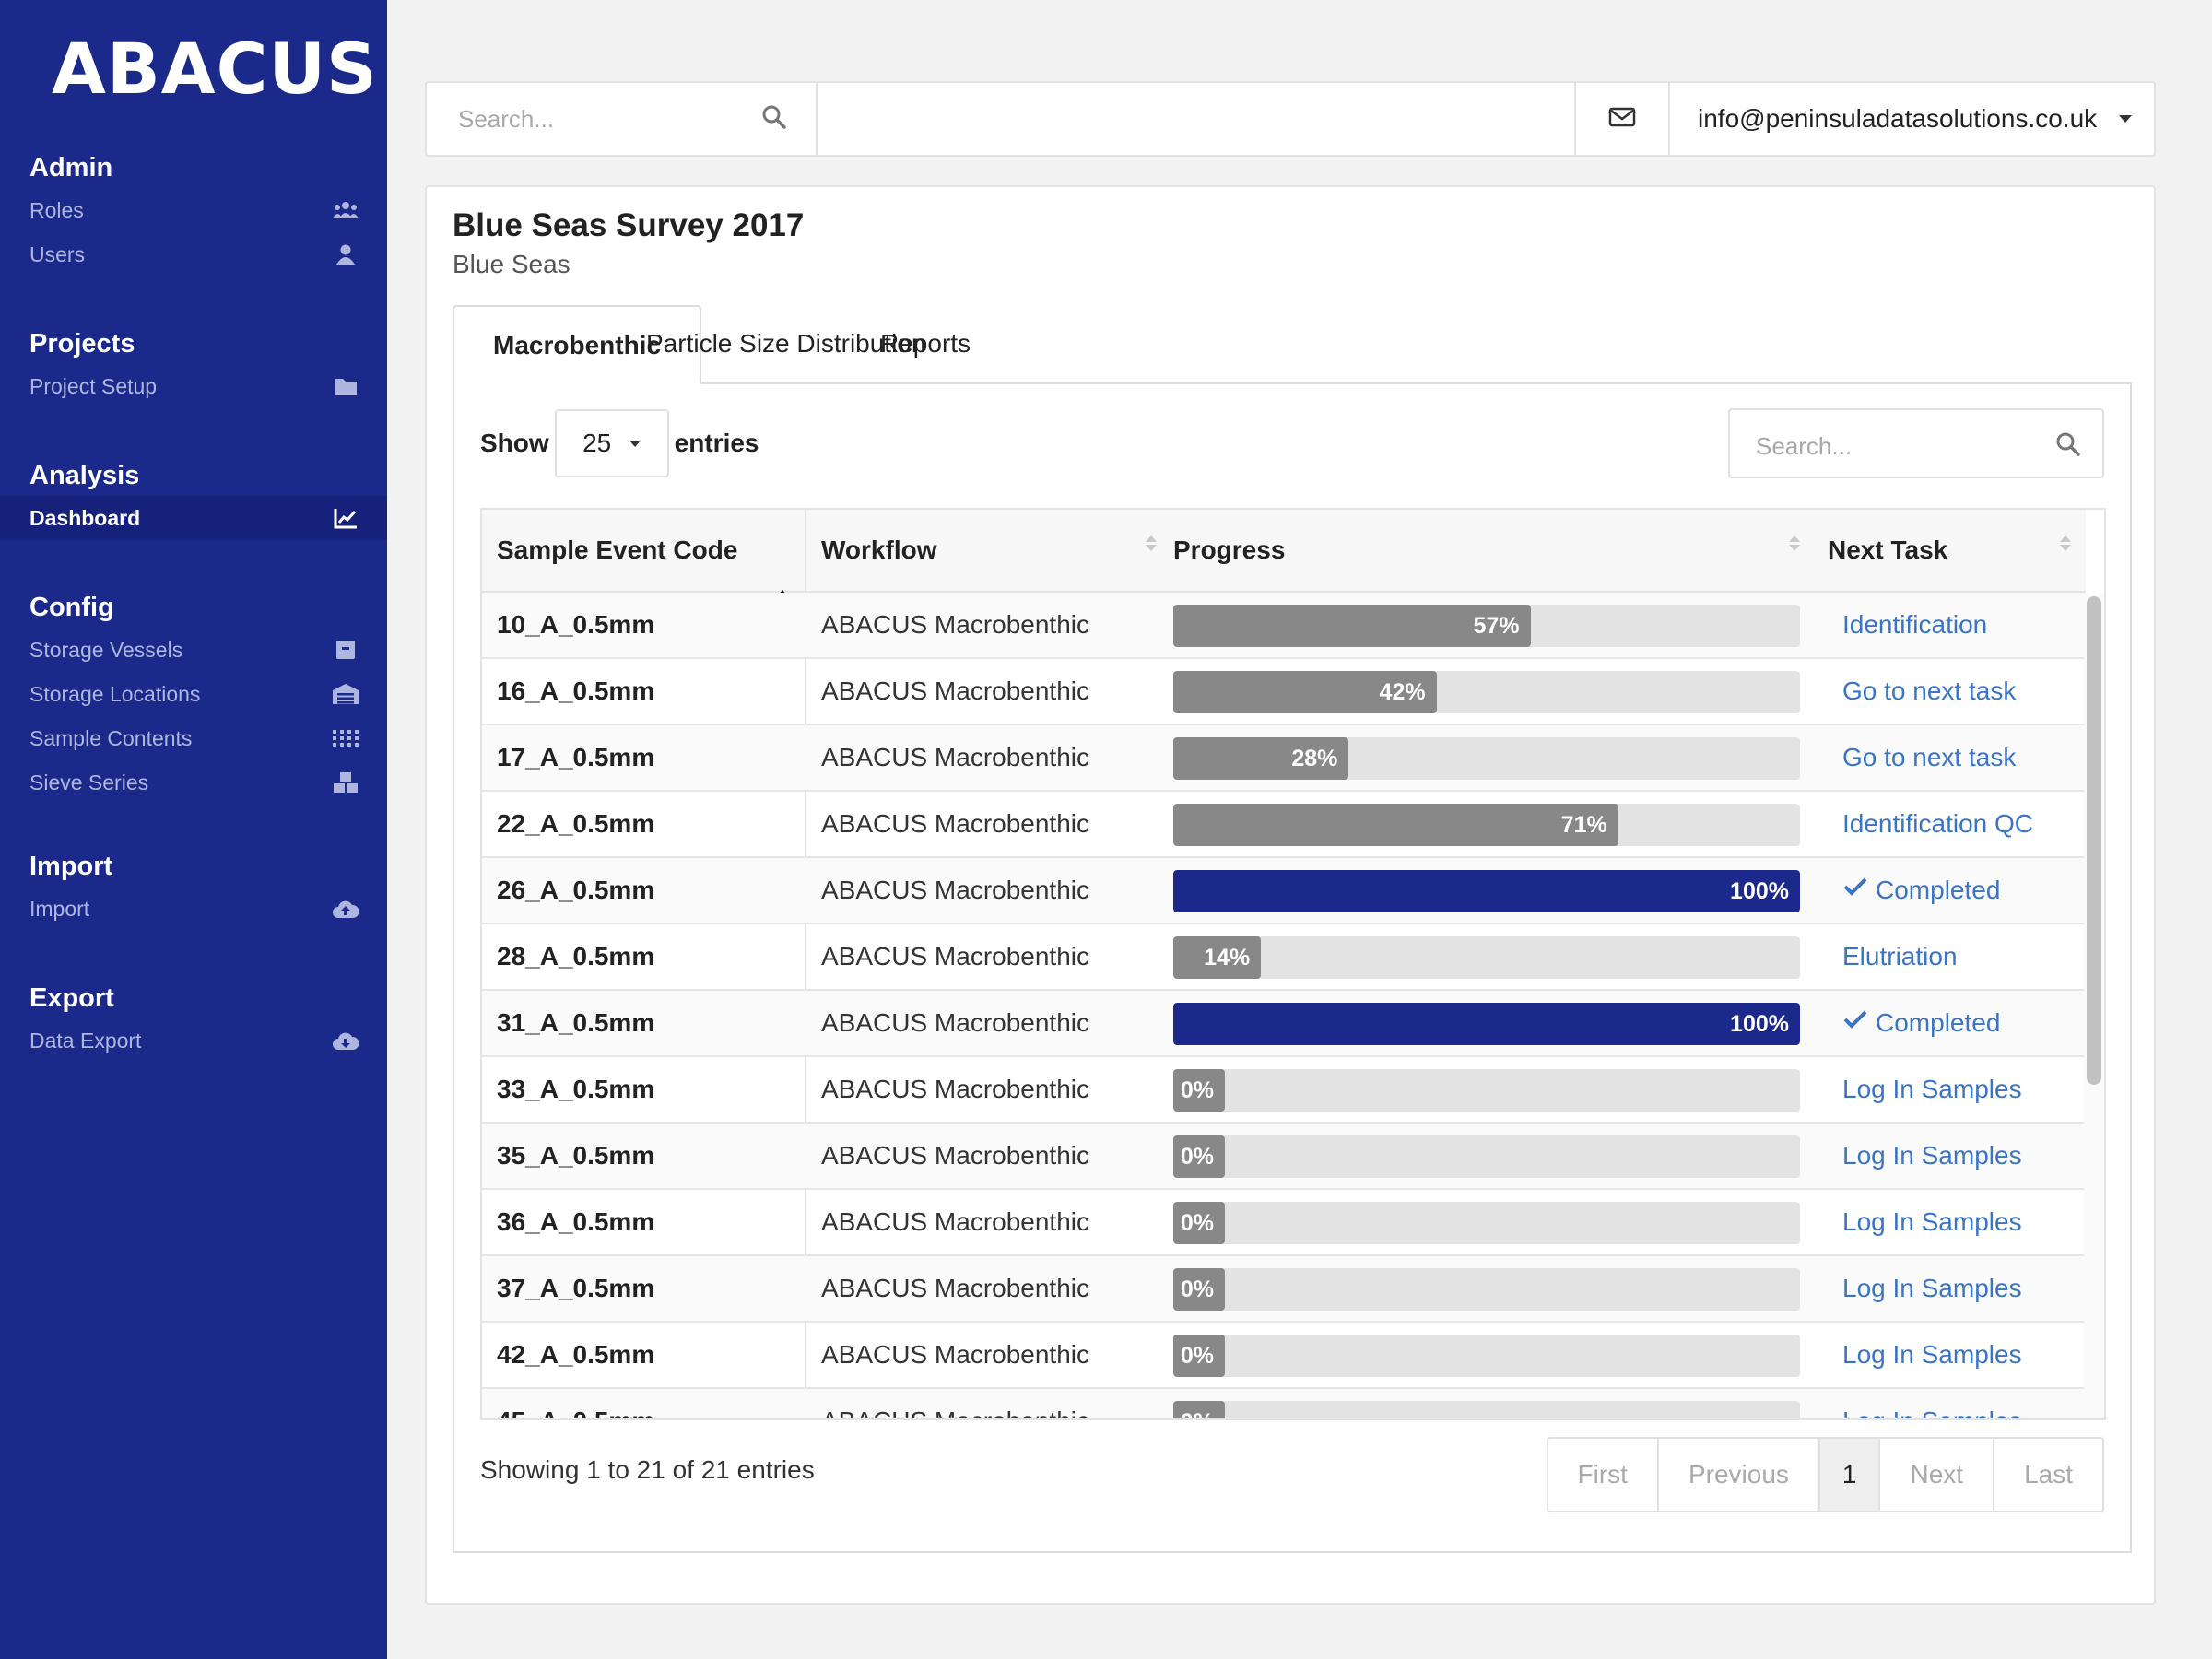 The width and height of the screenshot is (2212, 1659). What do you see at coordinates (514, 443) in the screenshot?
I see `show-label: Show` at bounding box center [514, 443].